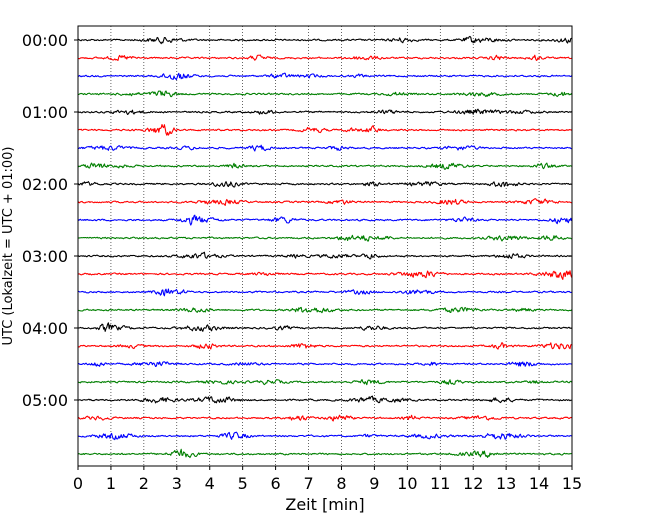 The width and height of the screenshot is (650, 520). Describe the element at coordinates (45, 184) in the screenshot. I see `y-tick-label: 02:00` at that location.